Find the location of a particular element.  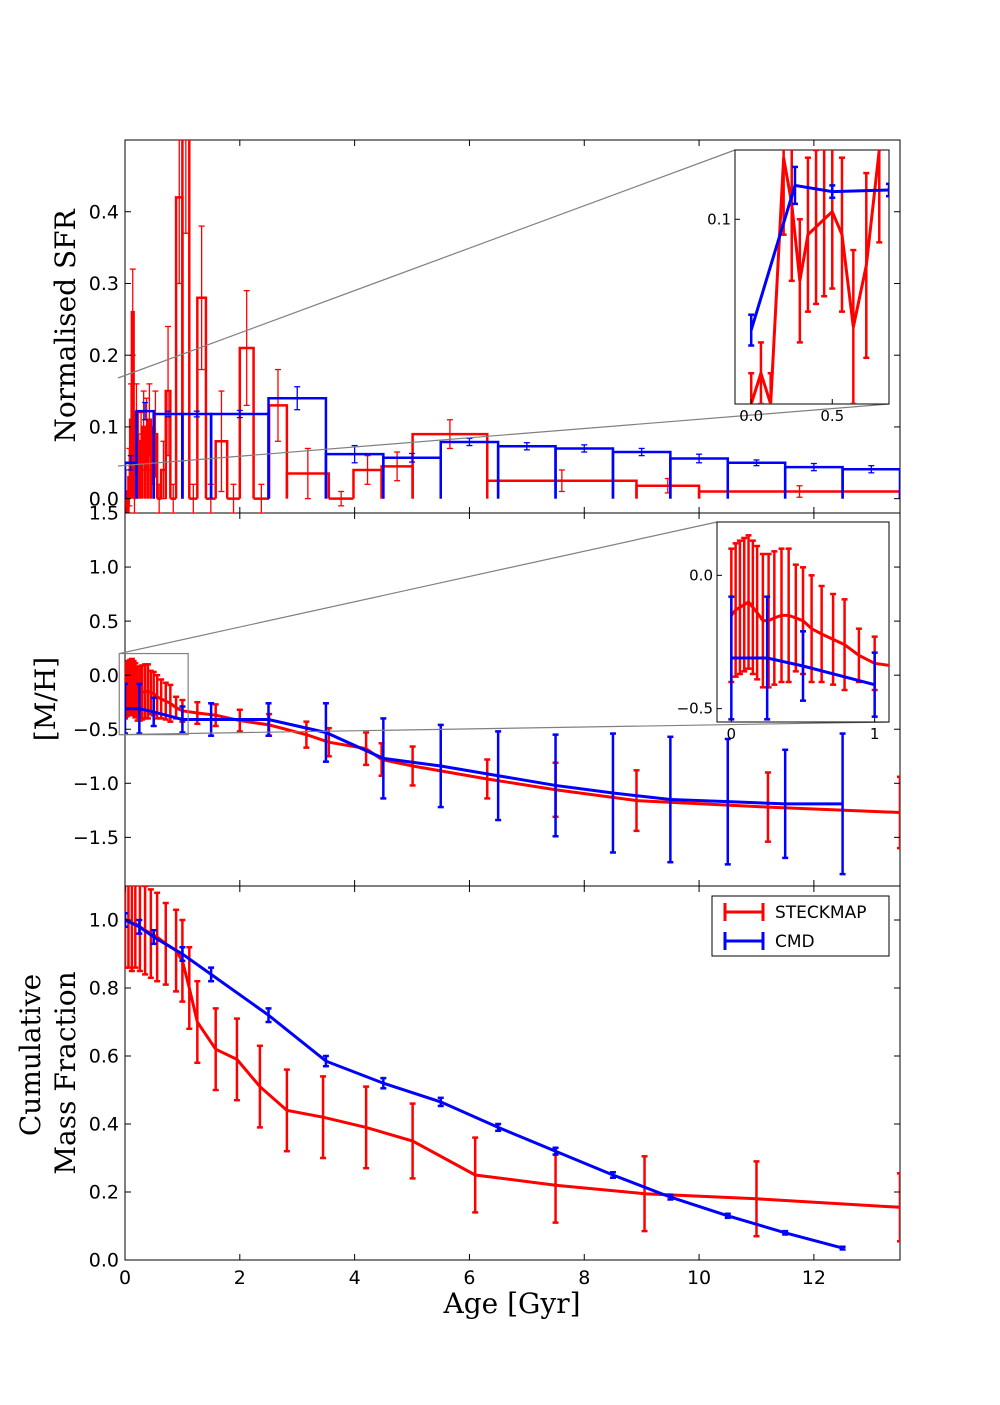

cumulative-ylabel-line2: Mass Fraction is located at coordinates (65, 1072).